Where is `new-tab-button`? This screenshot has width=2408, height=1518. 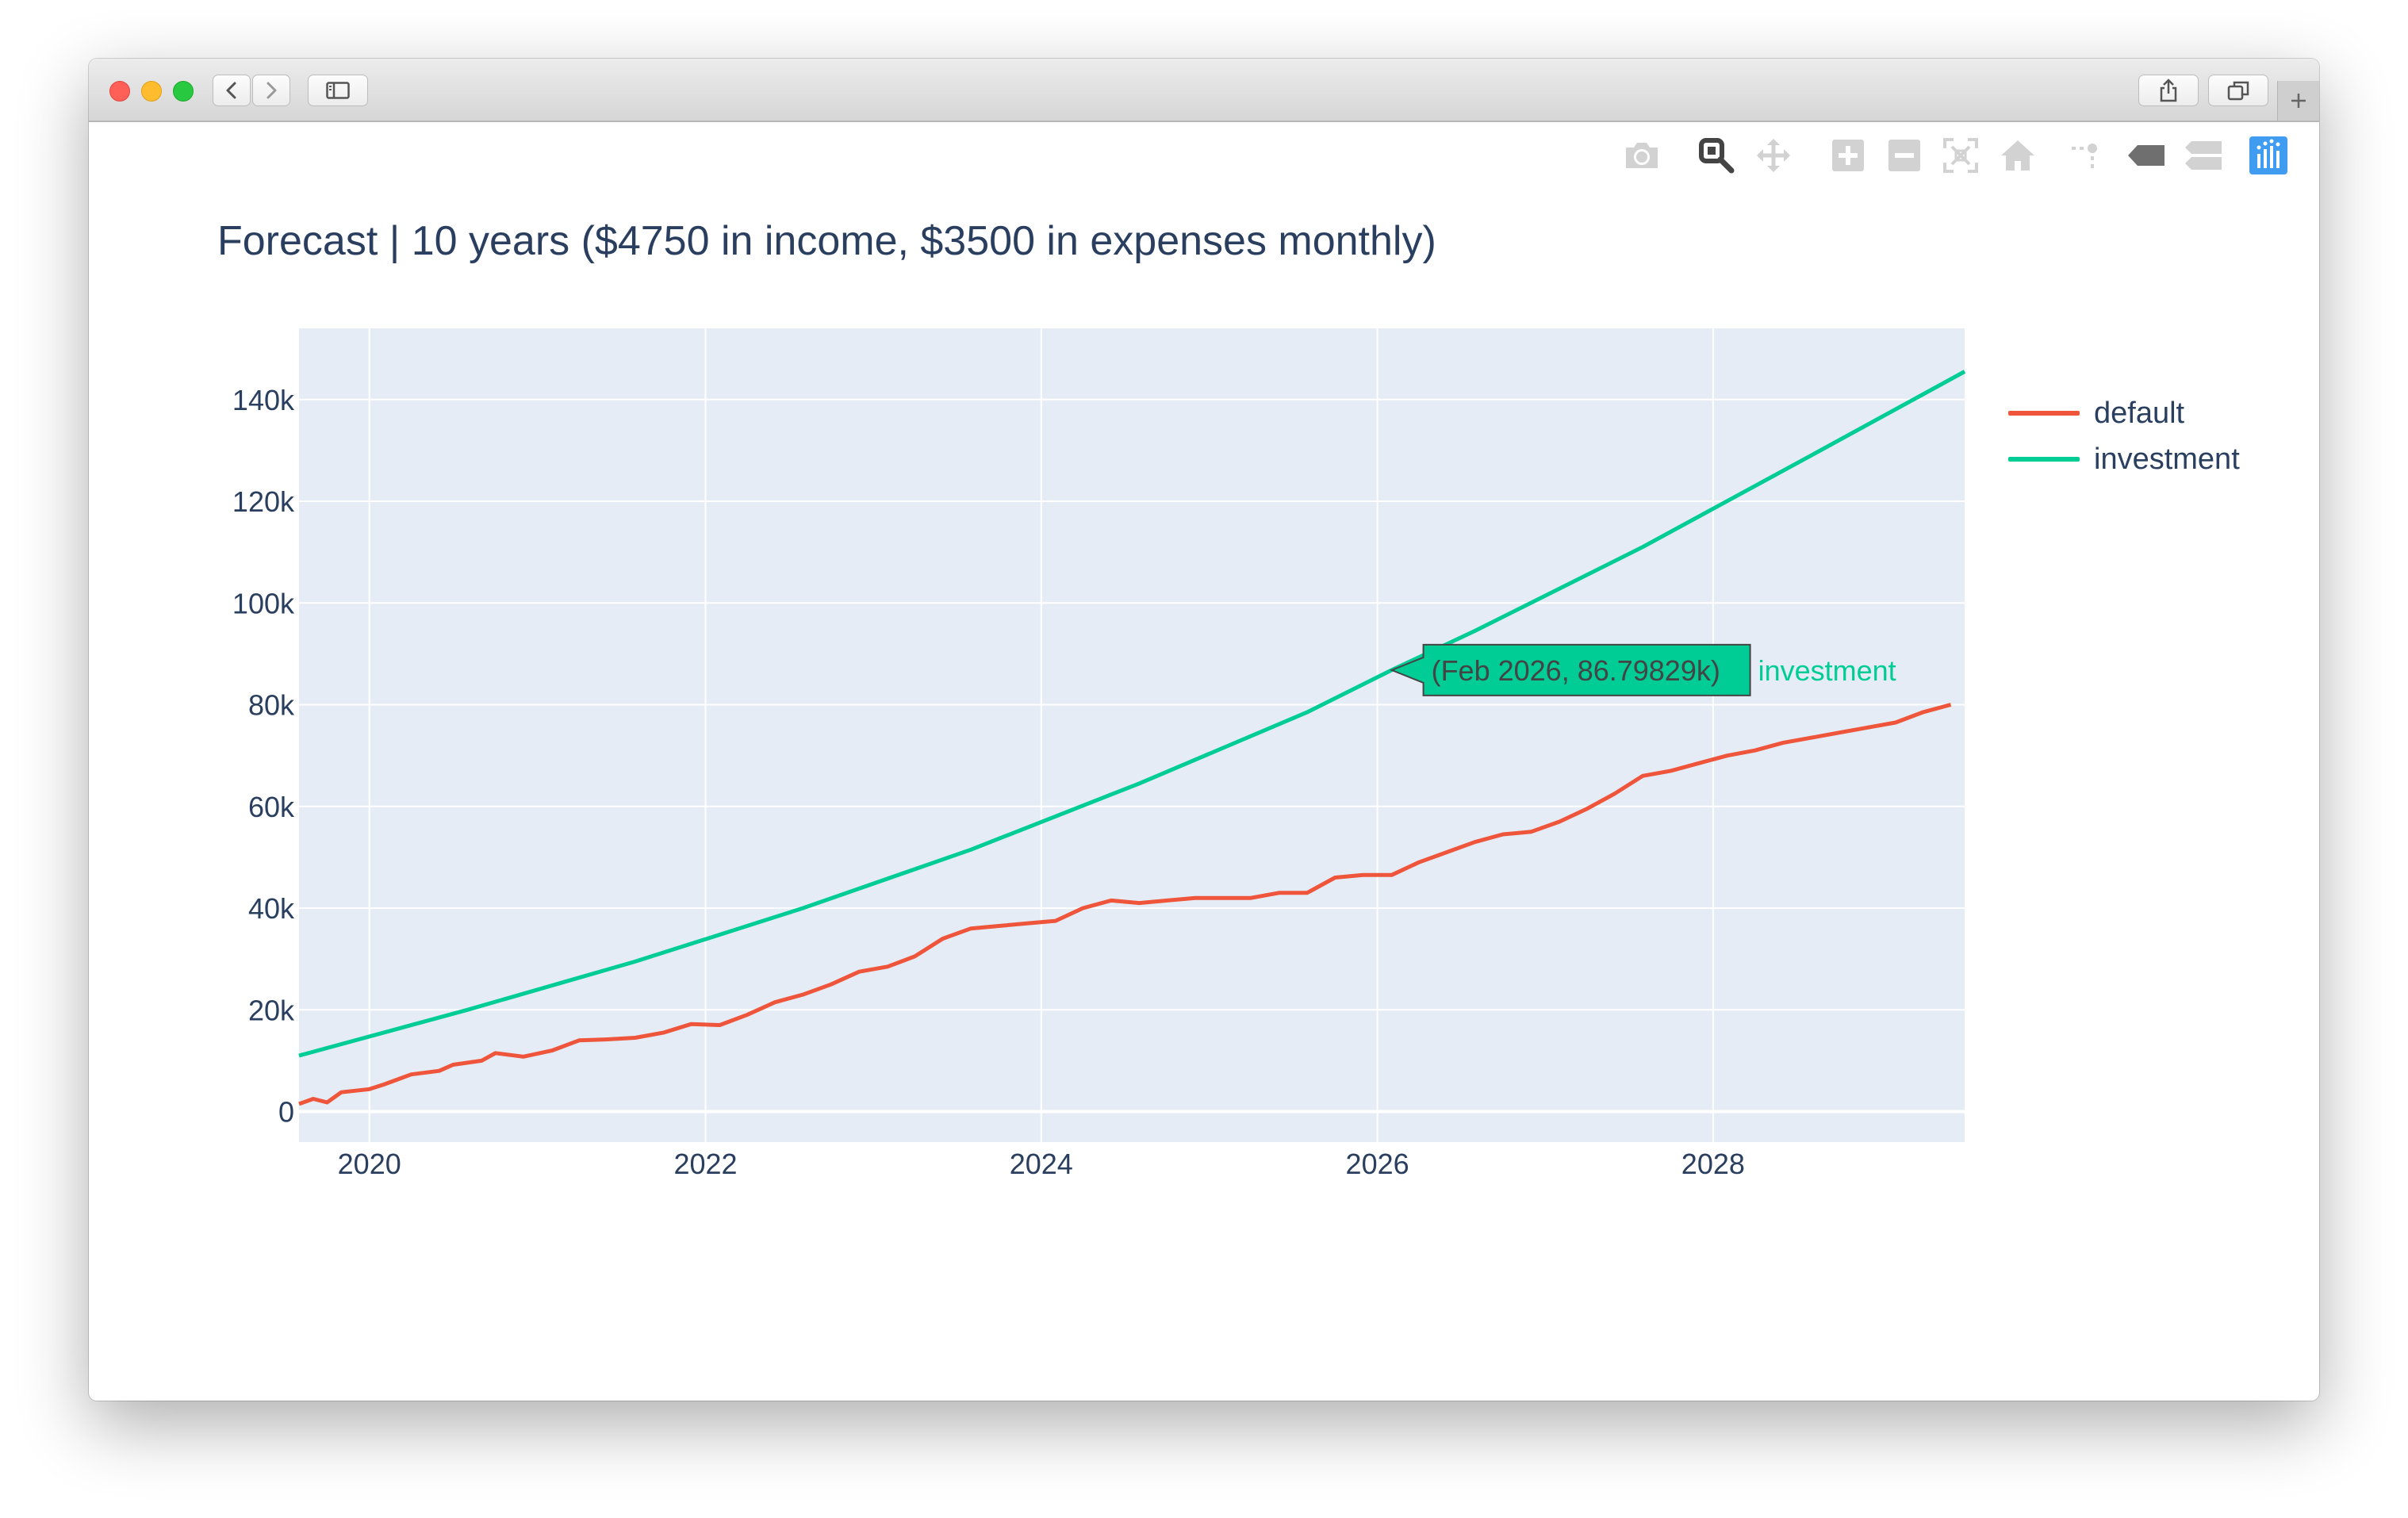 new-tab-button is located at coordinates (2298, 101).